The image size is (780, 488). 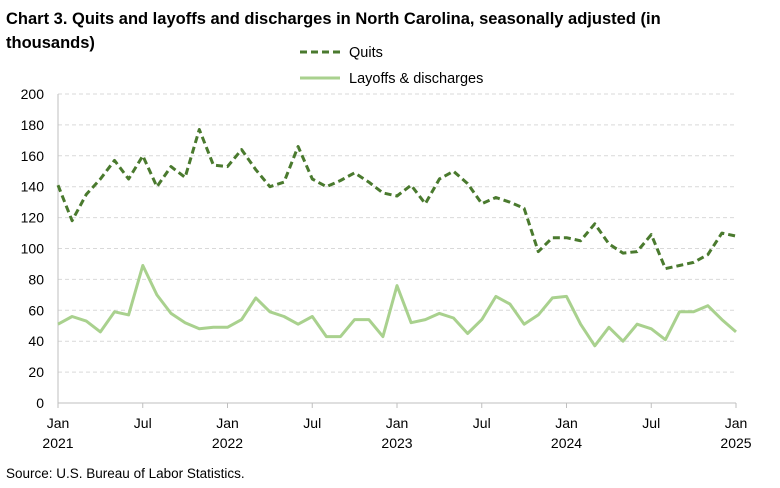 What do you see at coordinates (33, 94) in the screenshot?
I see `y-tick-label-200: 200` at bounding box center [33, 94].